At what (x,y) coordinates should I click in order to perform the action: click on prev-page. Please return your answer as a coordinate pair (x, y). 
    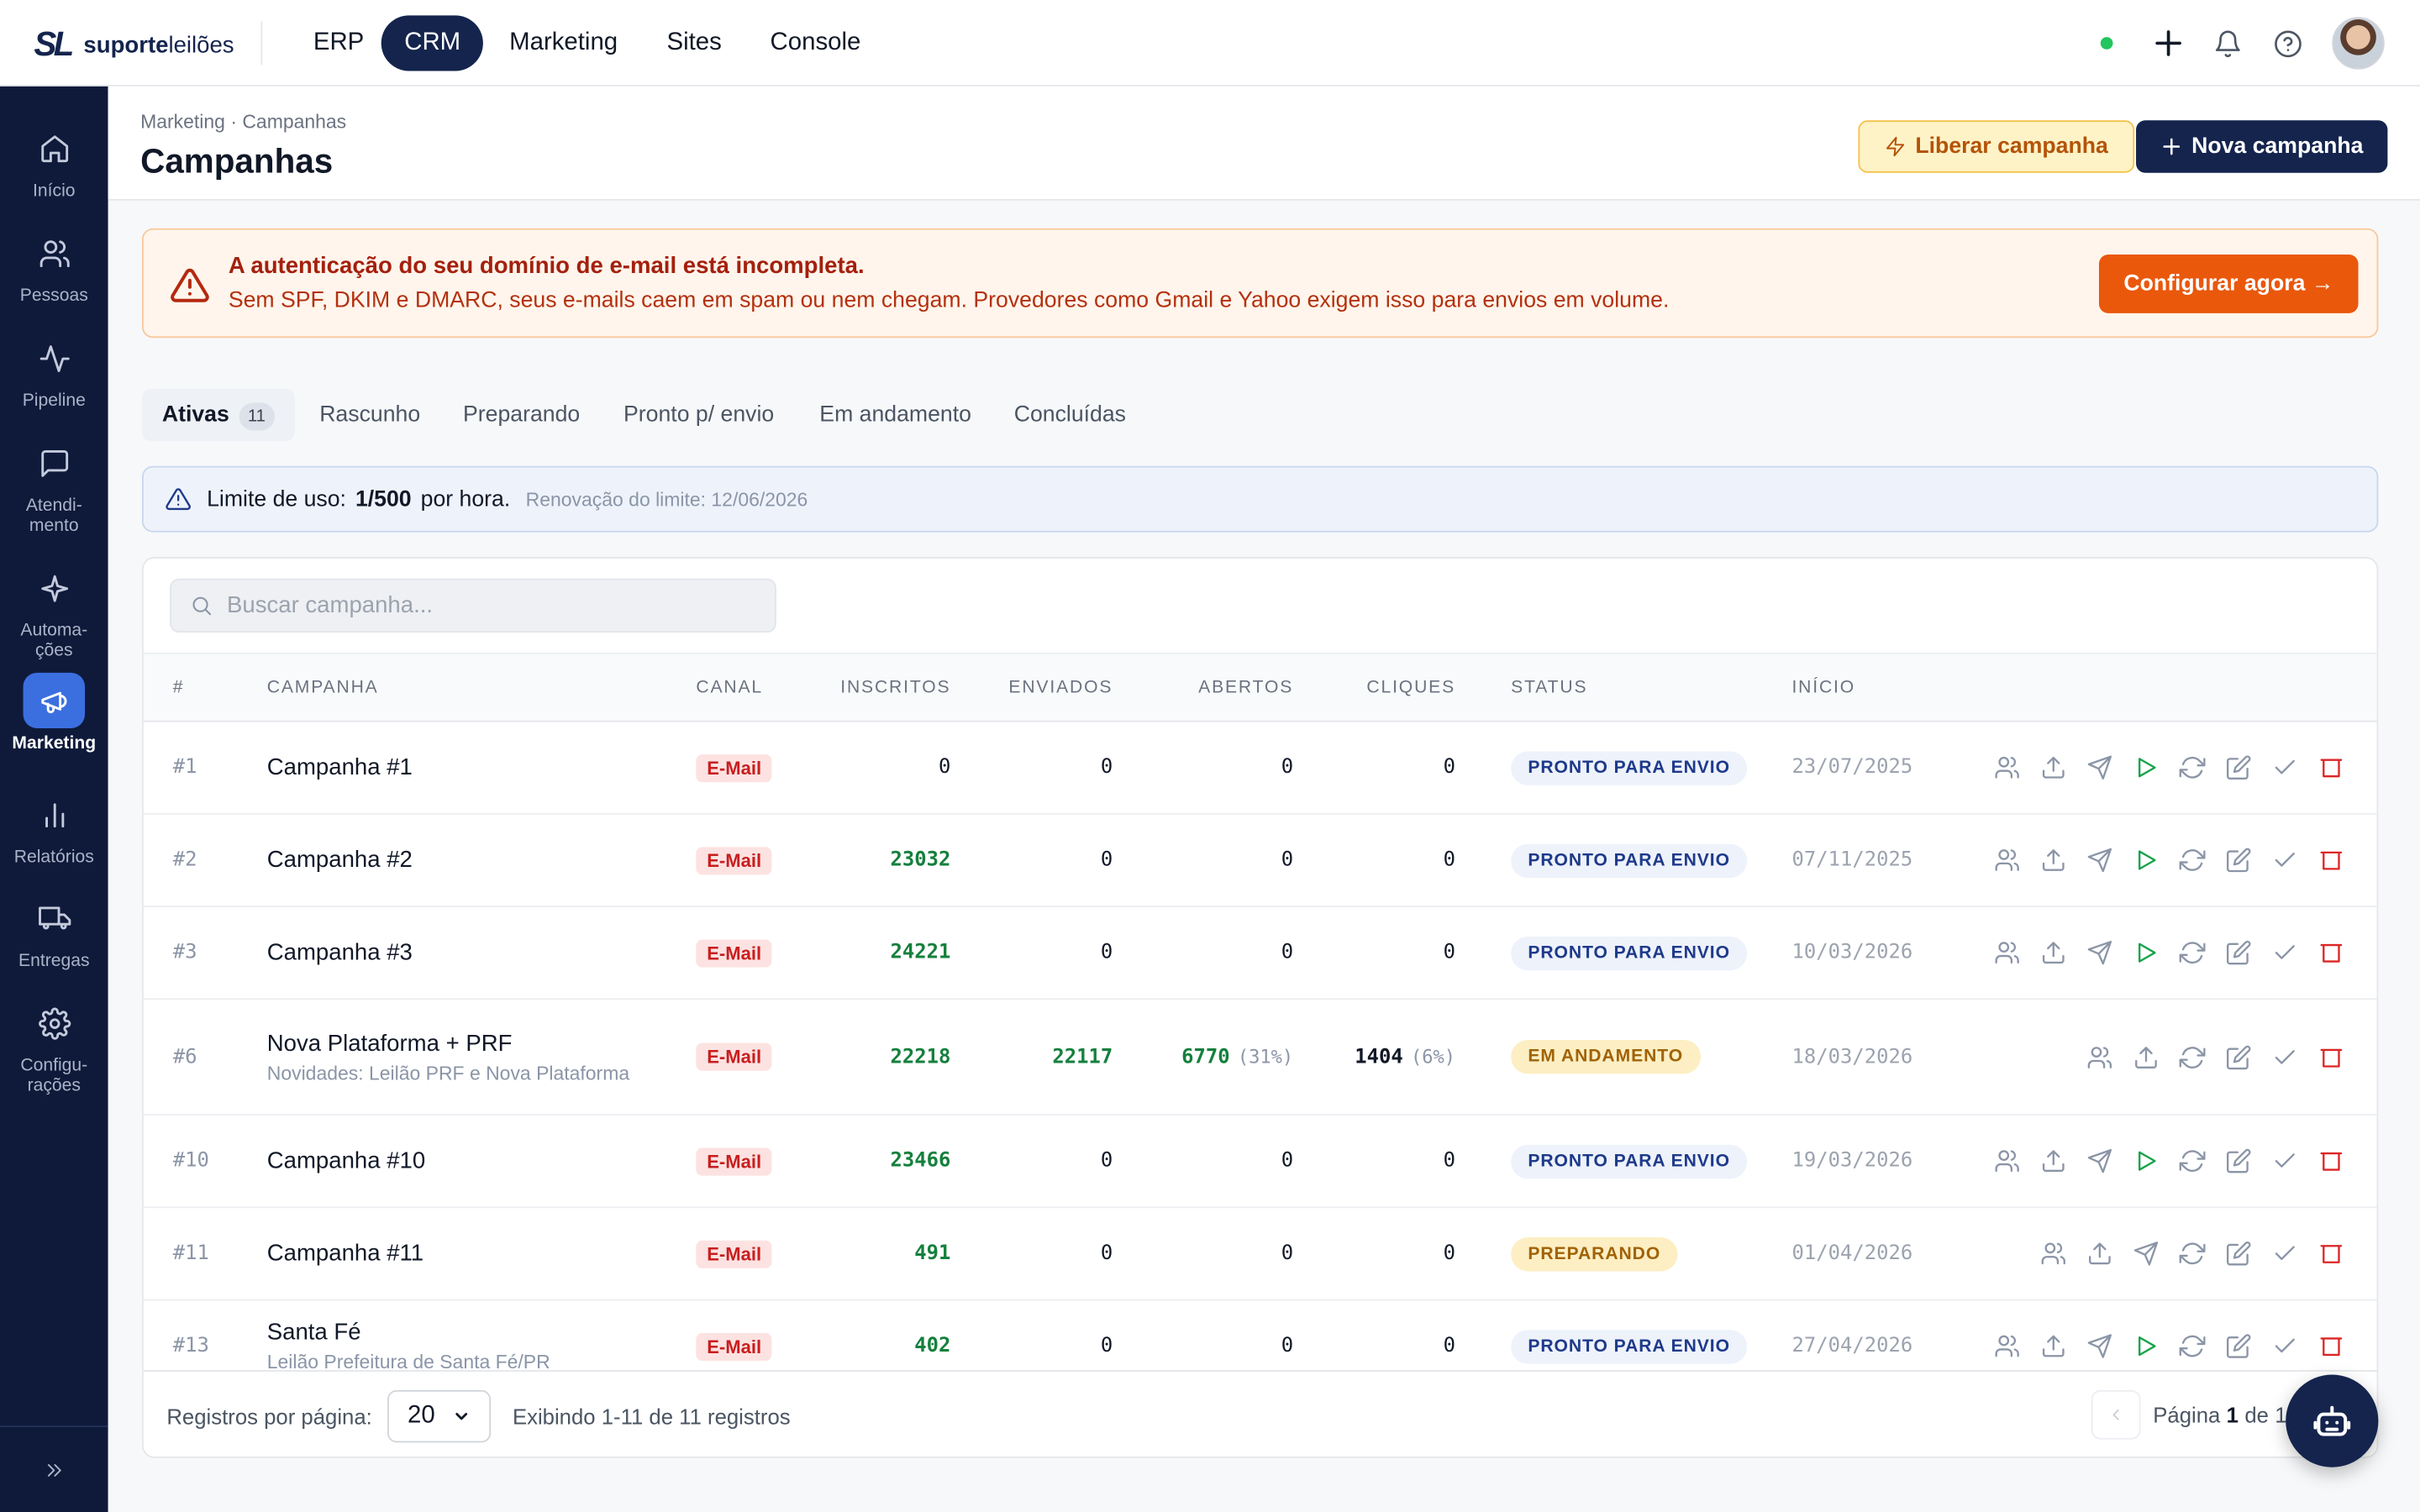
    Looking at the image, I should click on (2116, 1414).